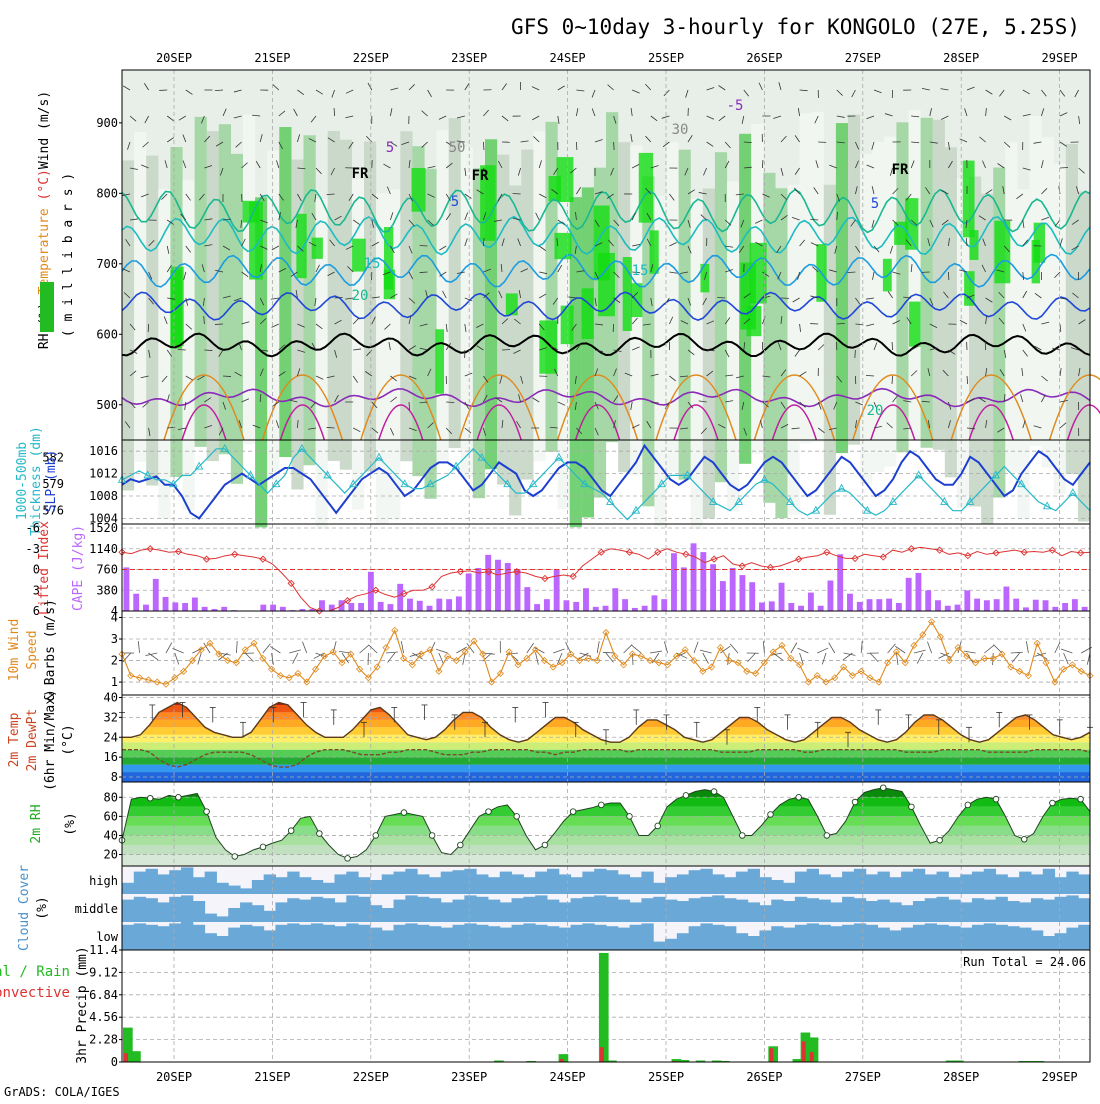 The image size is (1100, 1104). I want to click on precip-ytick: 0, so click(114, 1062).